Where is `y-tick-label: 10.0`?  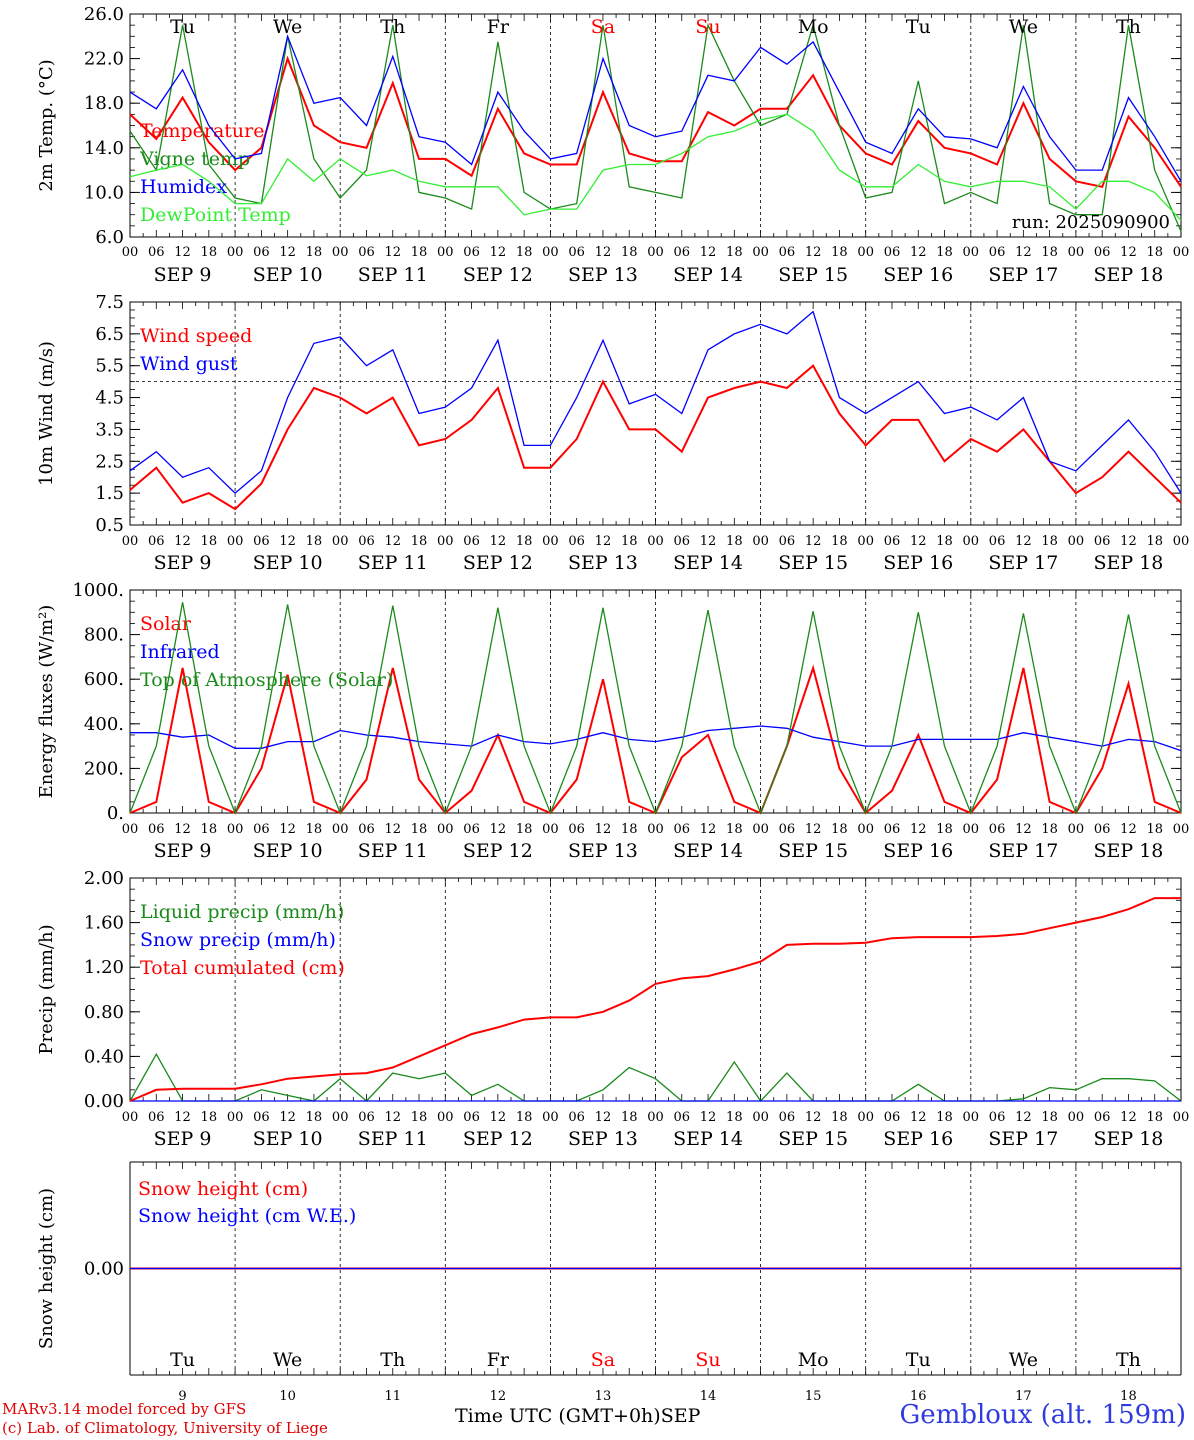 y-tick-label: 10.0 is located at coordinates (104, 192).